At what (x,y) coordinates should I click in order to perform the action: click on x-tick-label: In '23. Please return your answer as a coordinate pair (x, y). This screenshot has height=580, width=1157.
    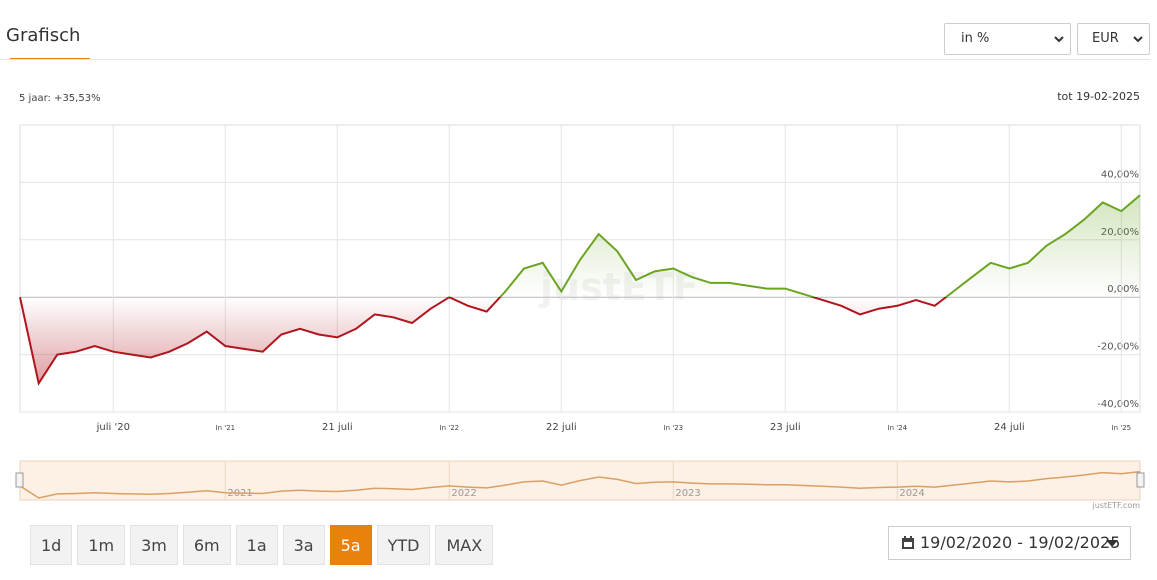
    Looking at the image, I should click on (674, 428).